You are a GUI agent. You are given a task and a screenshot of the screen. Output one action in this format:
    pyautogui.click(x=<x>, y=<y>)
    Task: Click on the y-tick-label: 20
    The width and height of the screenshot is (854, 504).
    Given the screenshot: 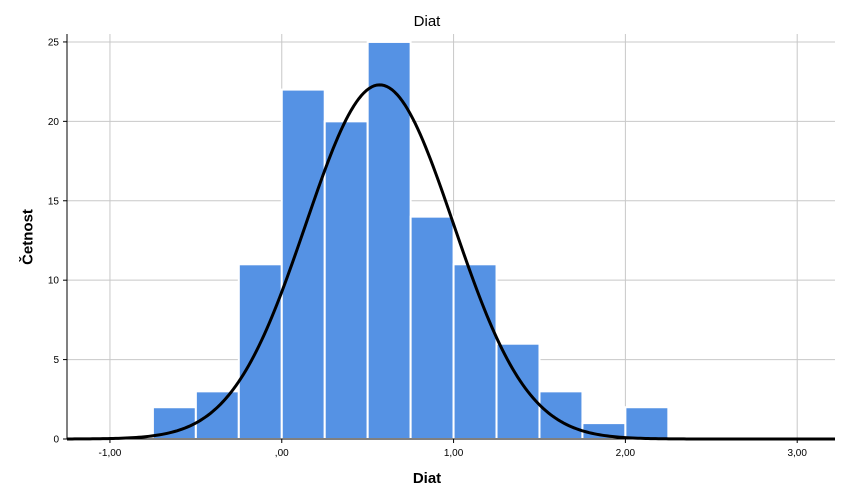 What is the action you would take?
    pyautogui.click(x=54, y=122)
    